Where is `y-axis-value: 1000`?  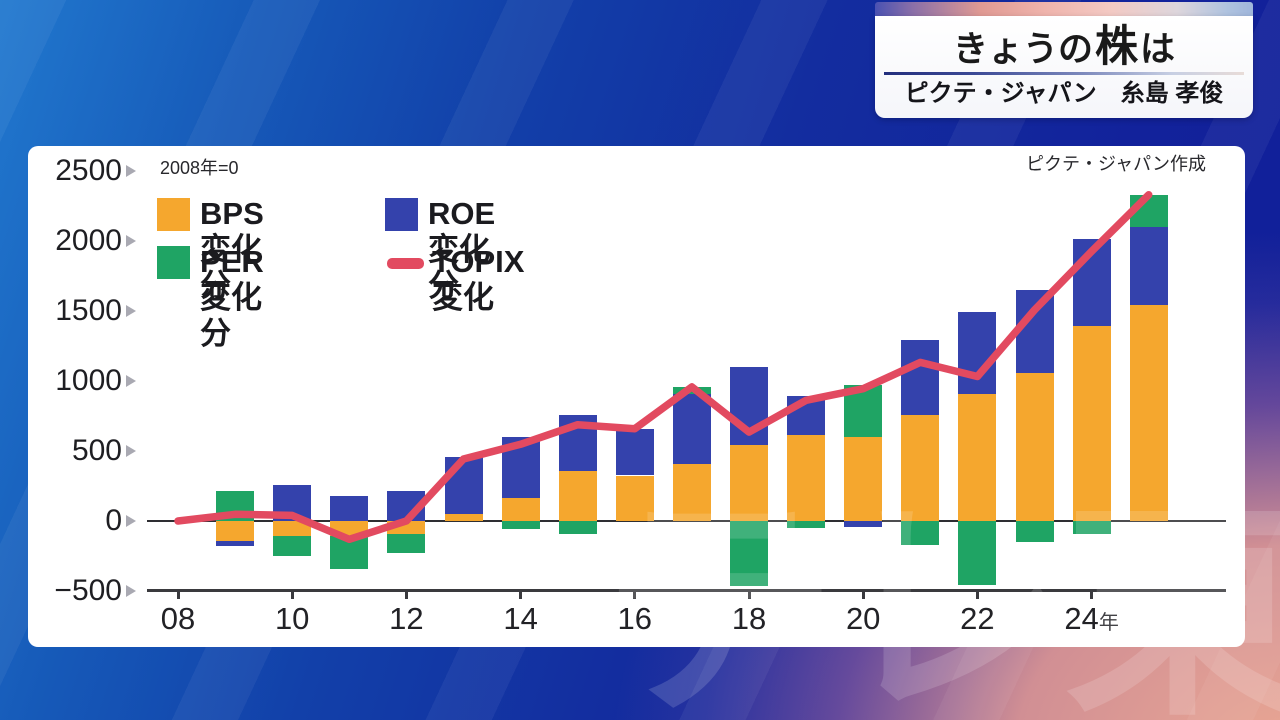
y-axis-value: 1000 is located at coordinates (88, 380).